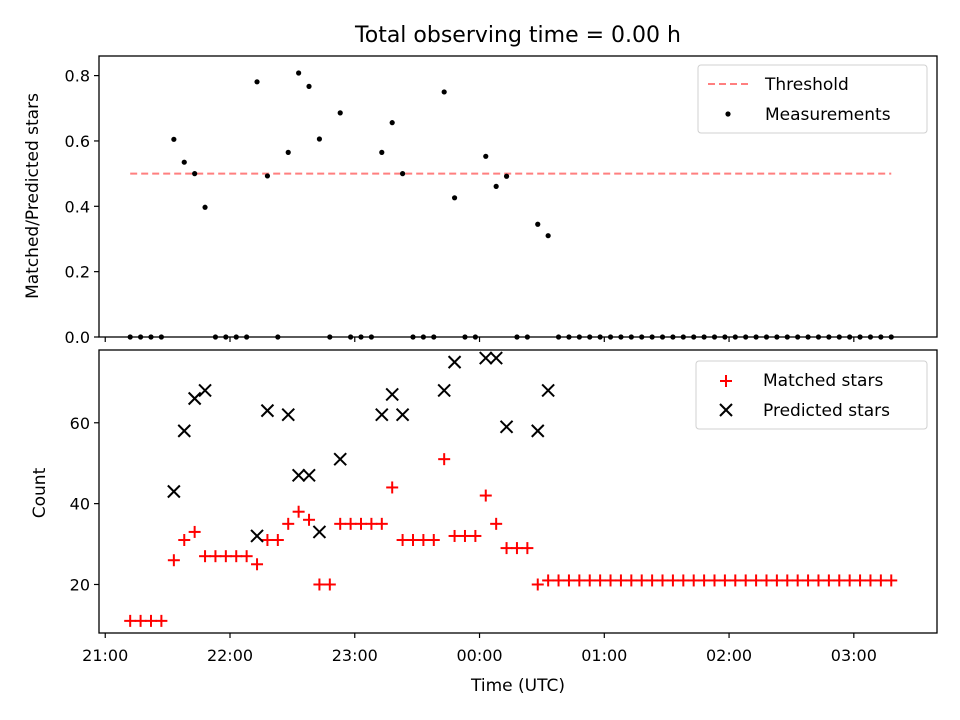  I want to click on x-axis-label: Time (UTC), so click(517, 686).